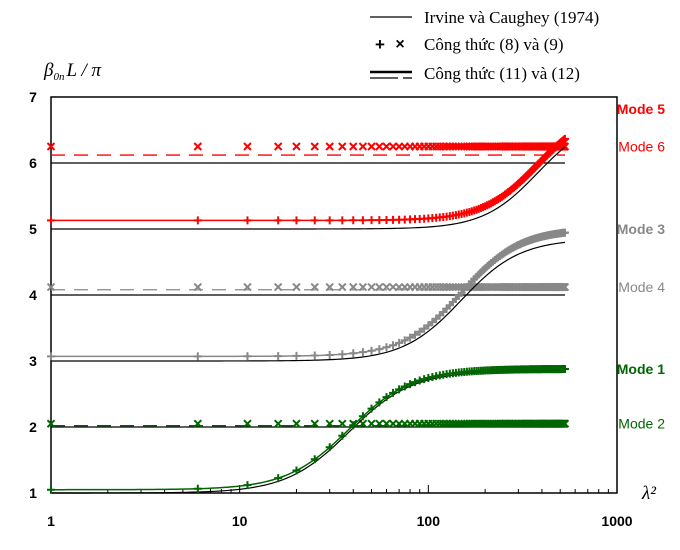 Image resolution: width=680 pixels, height=550 pixels. What do you see at coordinates (33, 427) in the screenshot?
I see `y-tick-label: 2` at bounding box center [33, 427].